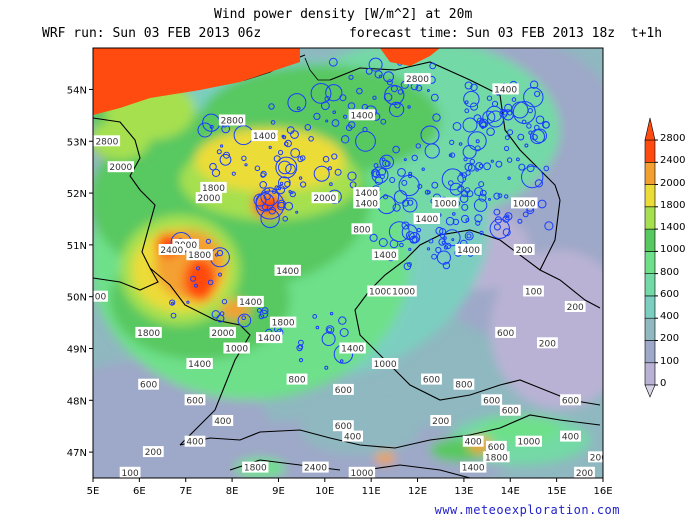  What do you see at coordinates (670, 317) in the screenshot?
I see `colorbar-label: 400` at bounding box center [670, 317].